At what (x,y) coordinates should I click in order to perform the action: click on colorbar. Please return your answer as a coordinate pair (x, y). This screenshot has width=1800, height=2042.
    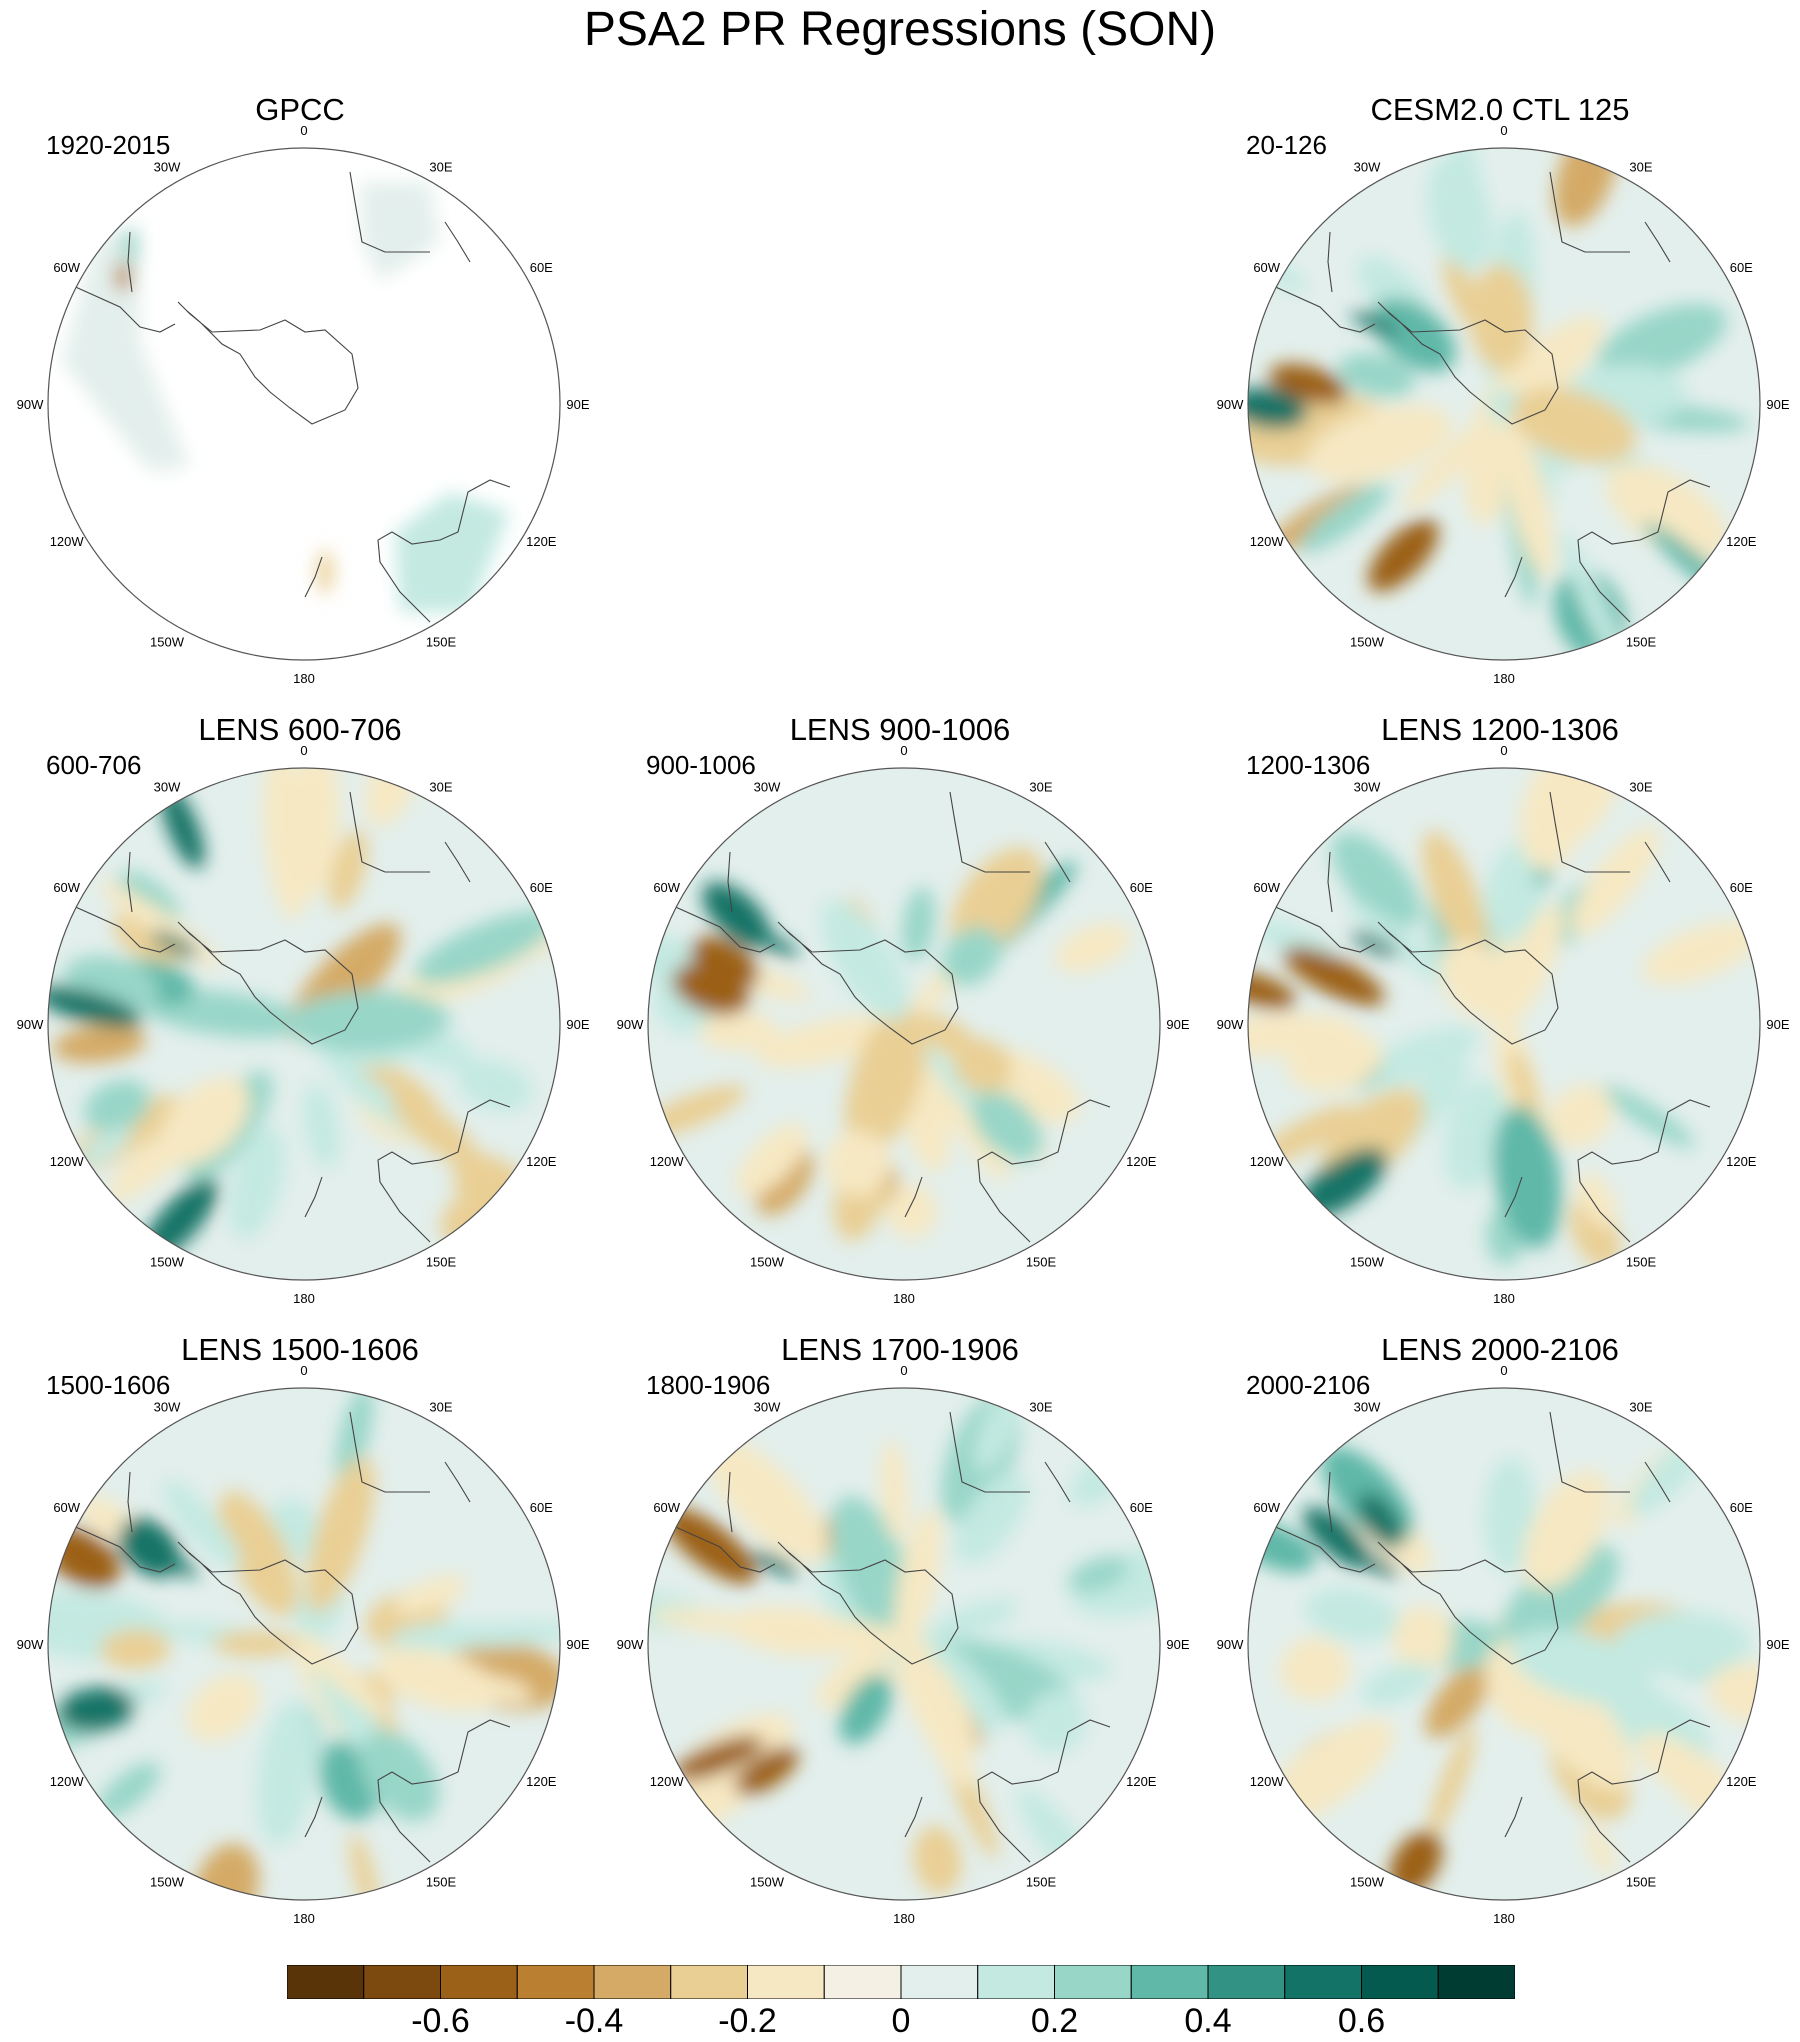
    Looking at the image, I should click on (901, 1982).